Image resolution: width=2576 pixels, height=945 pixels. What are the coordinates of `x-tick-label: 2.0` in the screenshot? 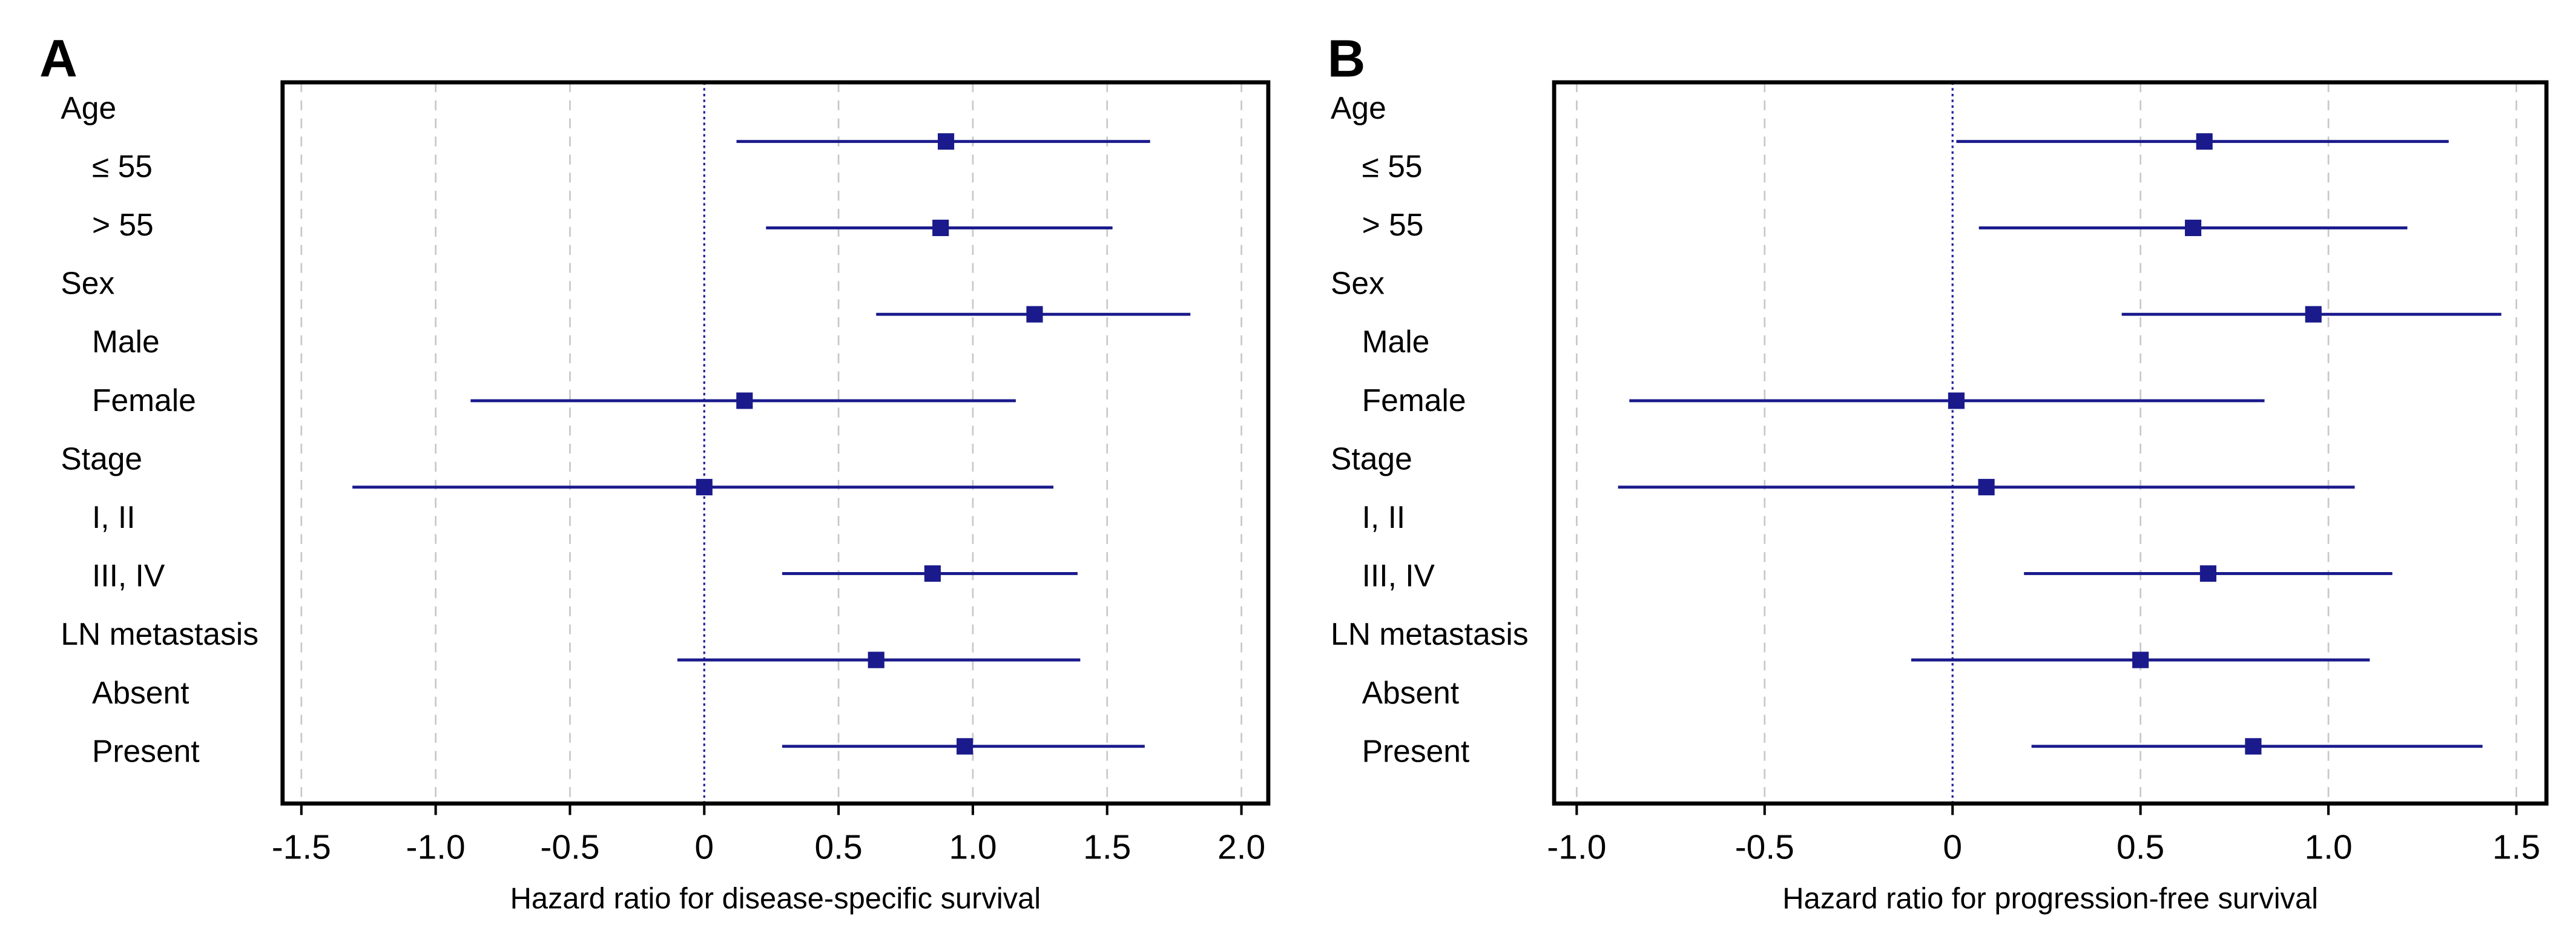 It's located at (1241, 847).